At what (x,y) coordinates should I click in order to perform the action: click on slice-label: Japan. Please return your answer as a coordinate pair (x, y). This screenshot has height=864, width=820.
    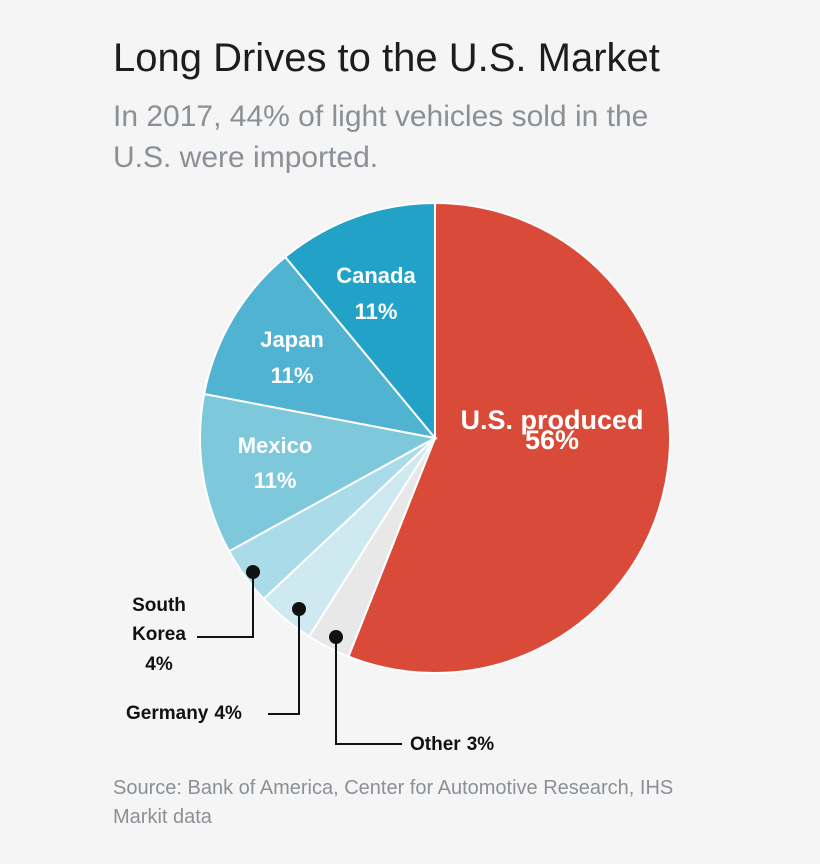
    Looking at the image, I should click on (292, 339).